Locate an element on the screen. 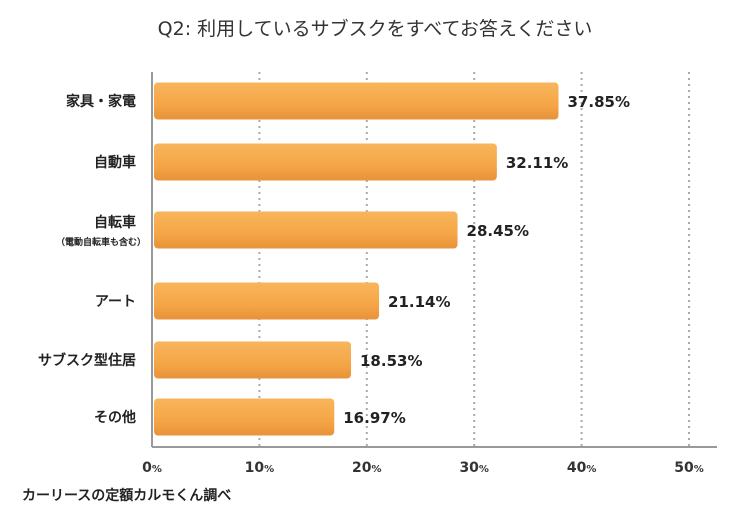  source-note: カーリースの定額カルモくん調べ is located at coordinates (127, 496).